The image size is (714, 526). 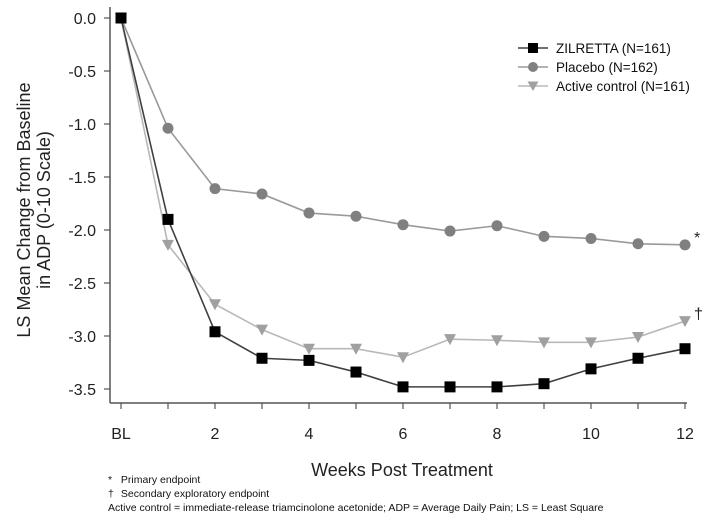 What do you see at coordinates (160, 480) in the screenshot?
I see `footnote-text: Primary endpoint` at bounding box center [160, 480].